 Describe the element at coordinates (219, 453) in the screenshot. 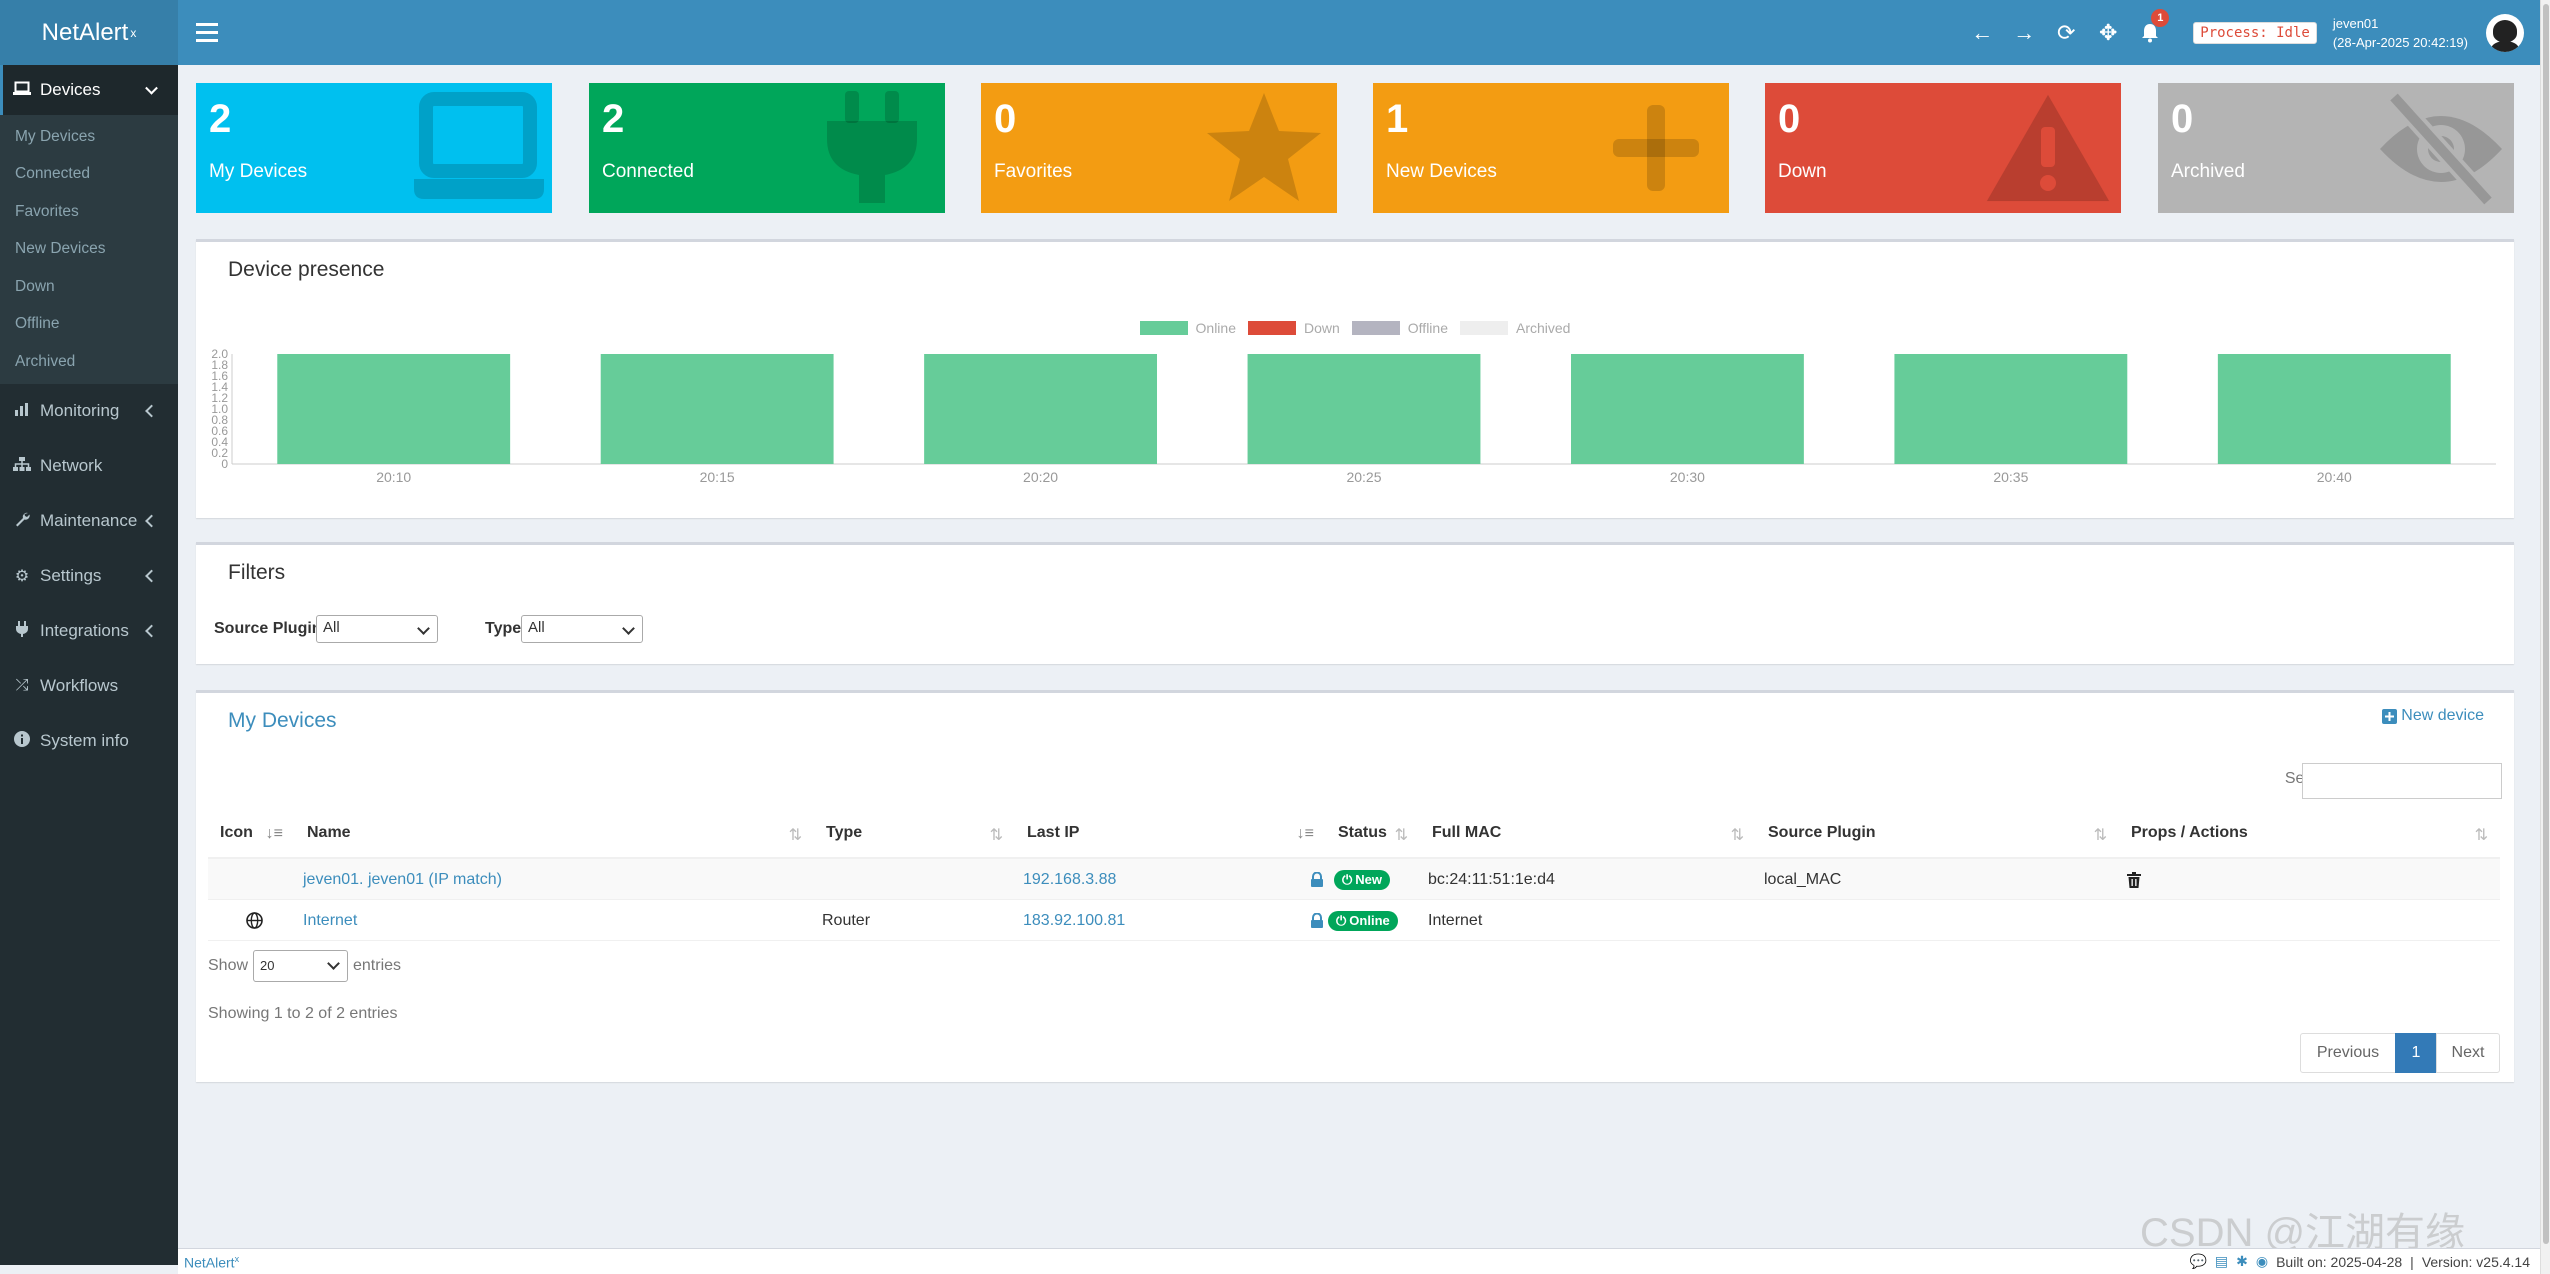

I see `y-tick-label: 0.2` at that location.